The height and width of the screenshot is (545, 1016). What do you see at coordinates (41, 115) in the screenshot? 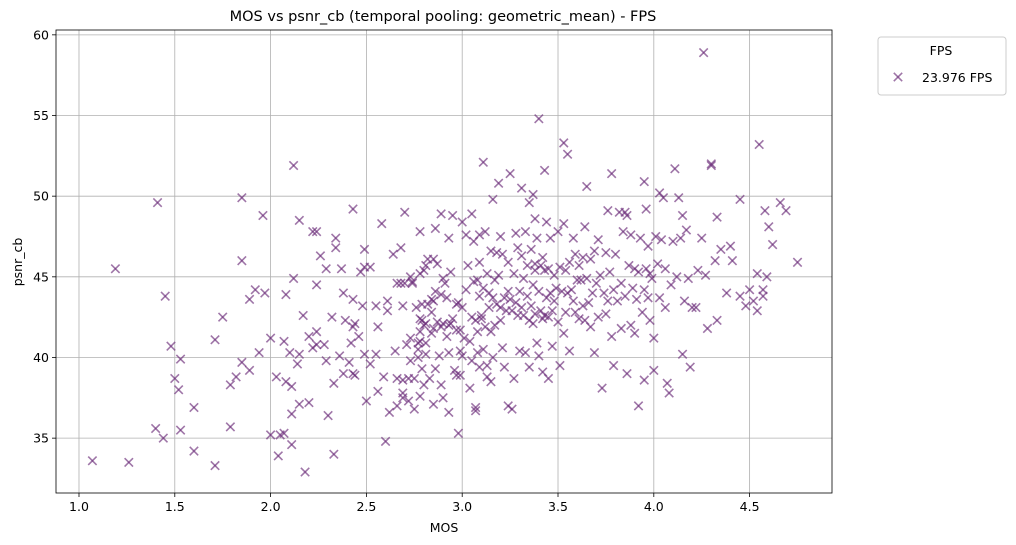
I see `y-tick-label: 55` at bounding box center [41, 115].